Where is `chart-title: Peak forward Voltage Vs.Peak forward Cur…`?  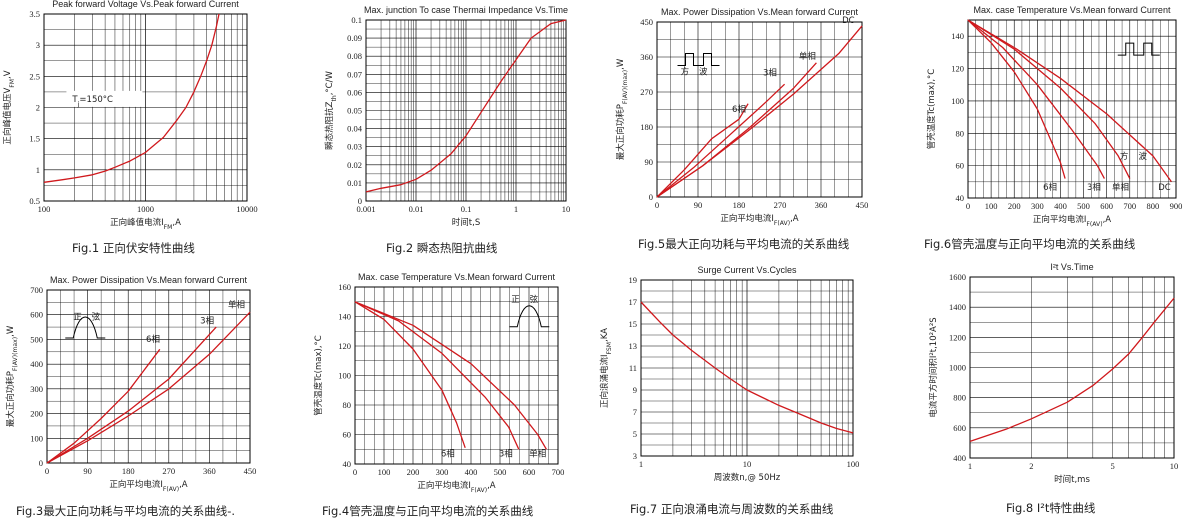 chart-title: Peak forward Voltage Vs.Peak forward Cur… is located at coordinates (145, 4).